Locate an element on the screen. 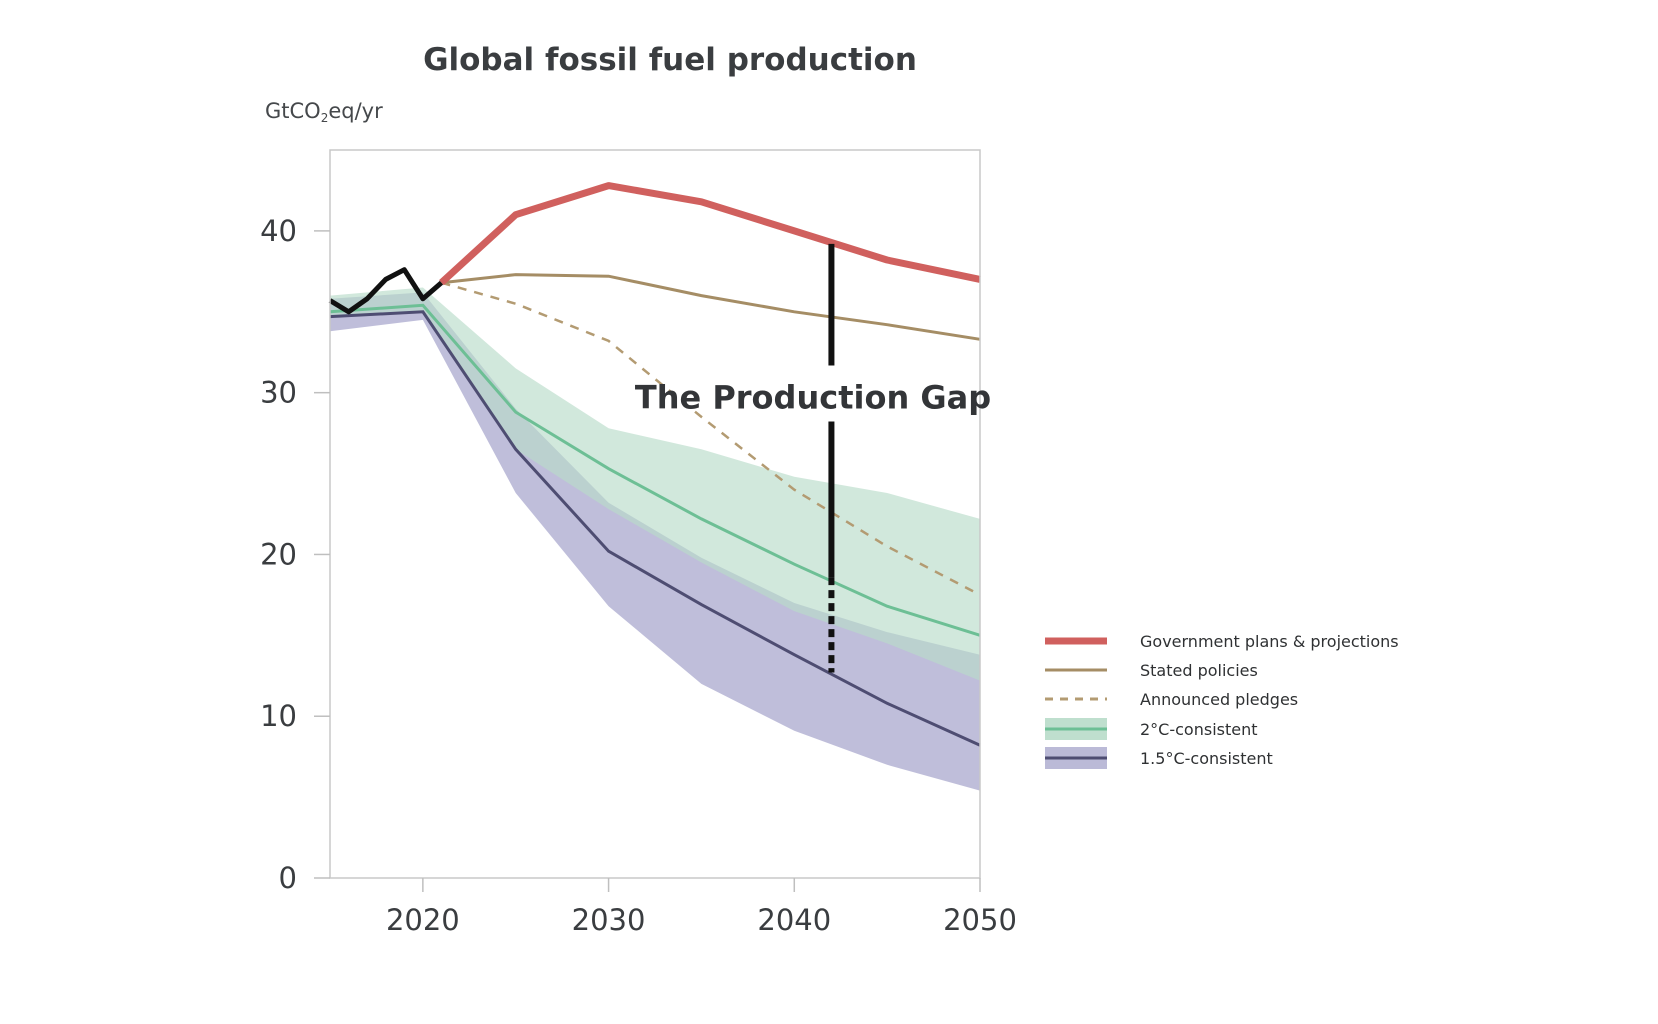 This screenshot has height=1024, width=1658. x-tick-label: 2050 is located at coordinates (980, 920).